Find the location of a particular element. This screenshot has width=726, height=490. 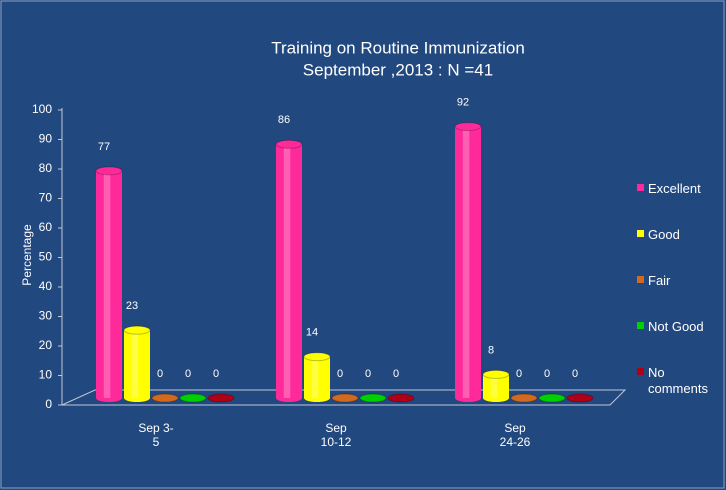

x-tick-label: Sep 10-12 is located at coordinates (336, 435).